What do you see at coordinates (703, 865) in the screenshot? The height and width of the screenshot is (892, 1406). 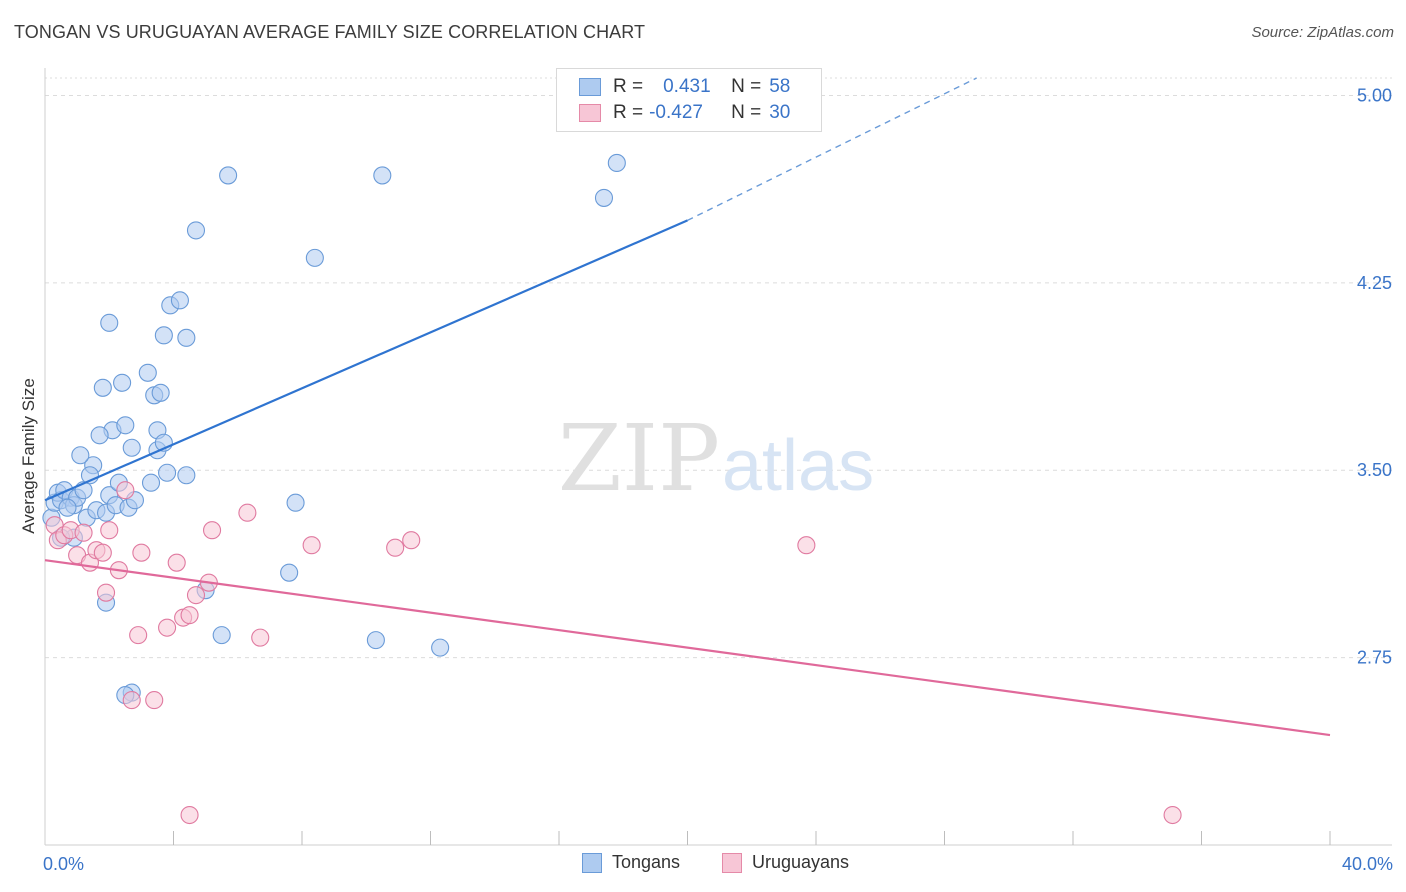 I see `series-legend: Tongans Uruguayans` at bounding box center [703, 865].